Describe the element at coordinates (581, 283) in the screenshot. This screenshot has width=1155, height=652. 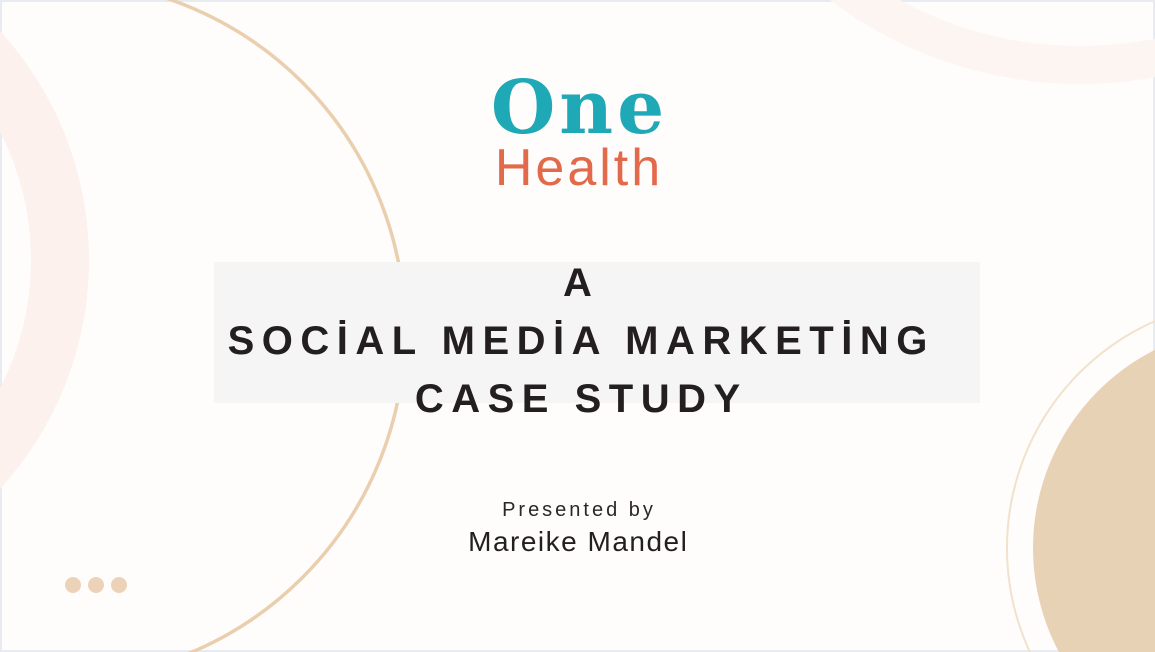
I see `title-line-1: A` at that location.